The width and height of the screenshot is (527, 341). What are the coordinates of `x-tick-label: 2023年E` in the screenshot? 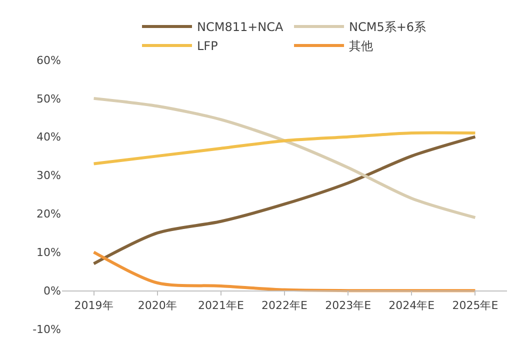 It's located at (348, 305).